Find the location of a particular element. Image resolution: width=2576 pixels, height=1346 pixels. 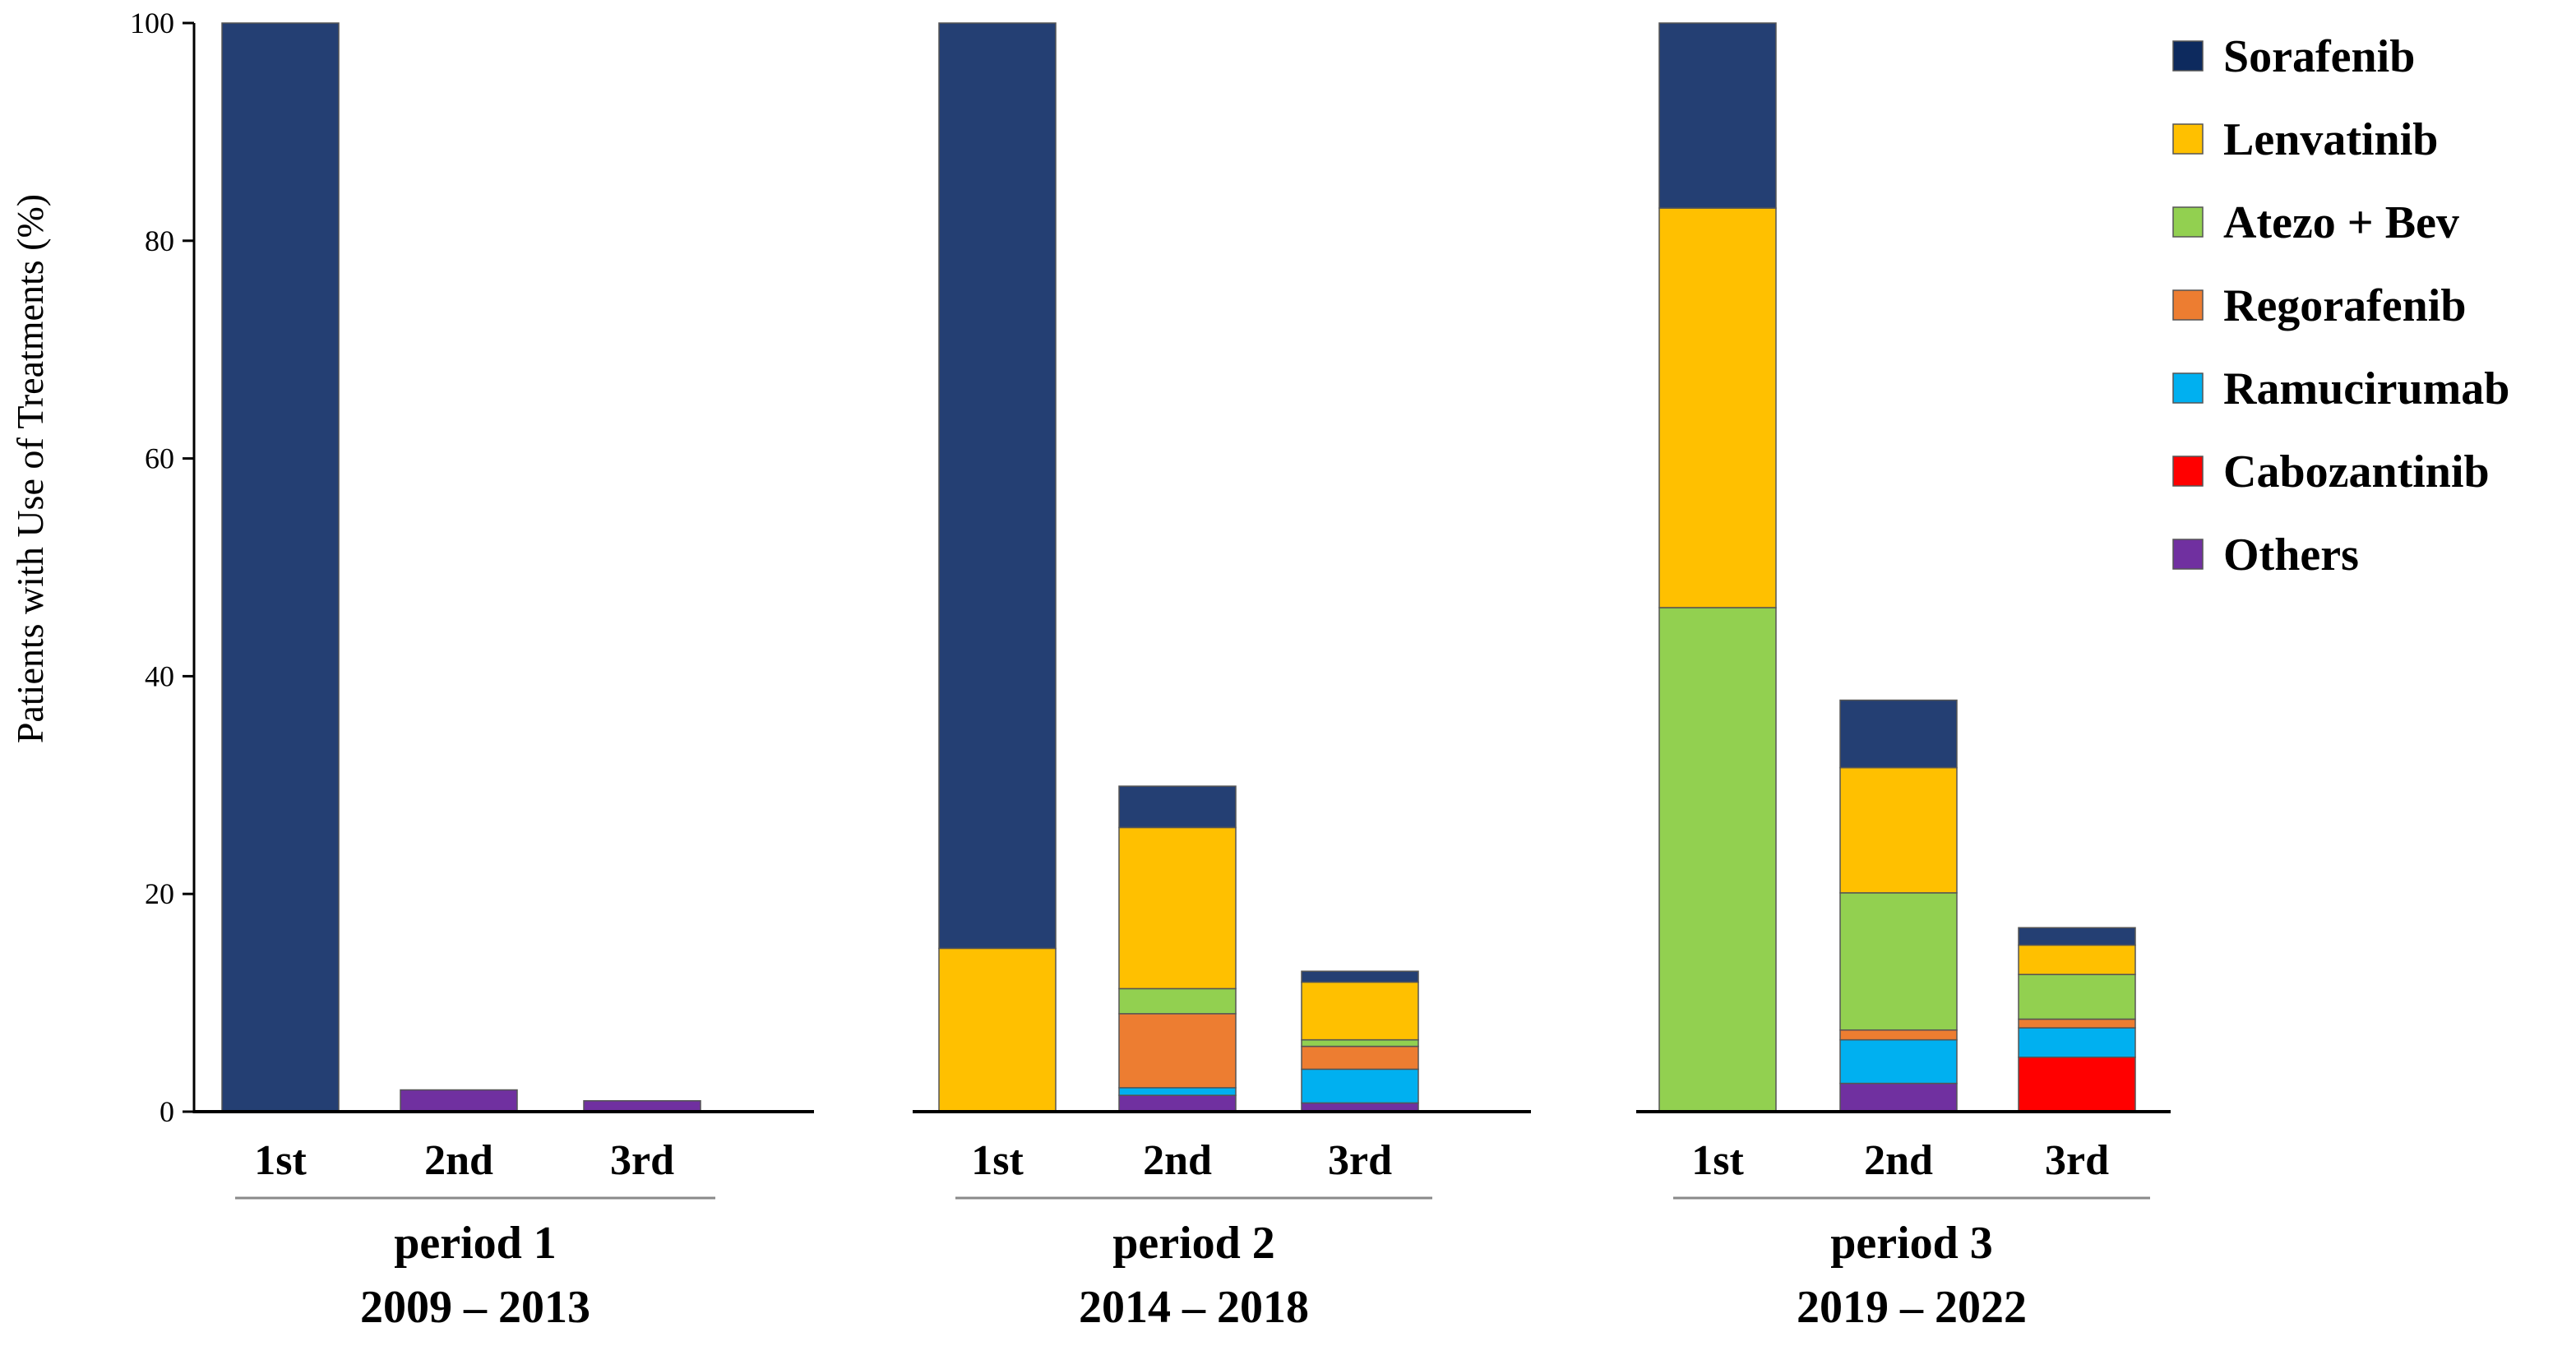

y-tick-label: 0 is located at coordinates (167, 1111).